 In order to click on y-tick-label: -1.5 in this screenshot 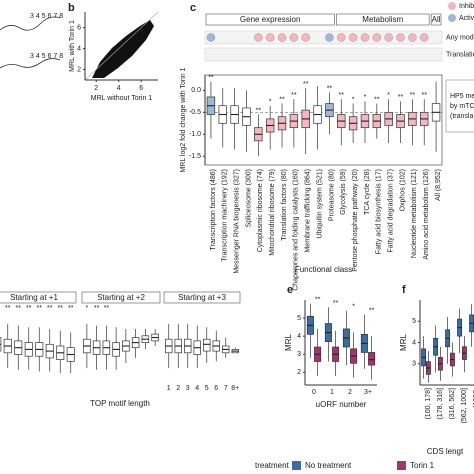, I will do `click(195, 156)`.